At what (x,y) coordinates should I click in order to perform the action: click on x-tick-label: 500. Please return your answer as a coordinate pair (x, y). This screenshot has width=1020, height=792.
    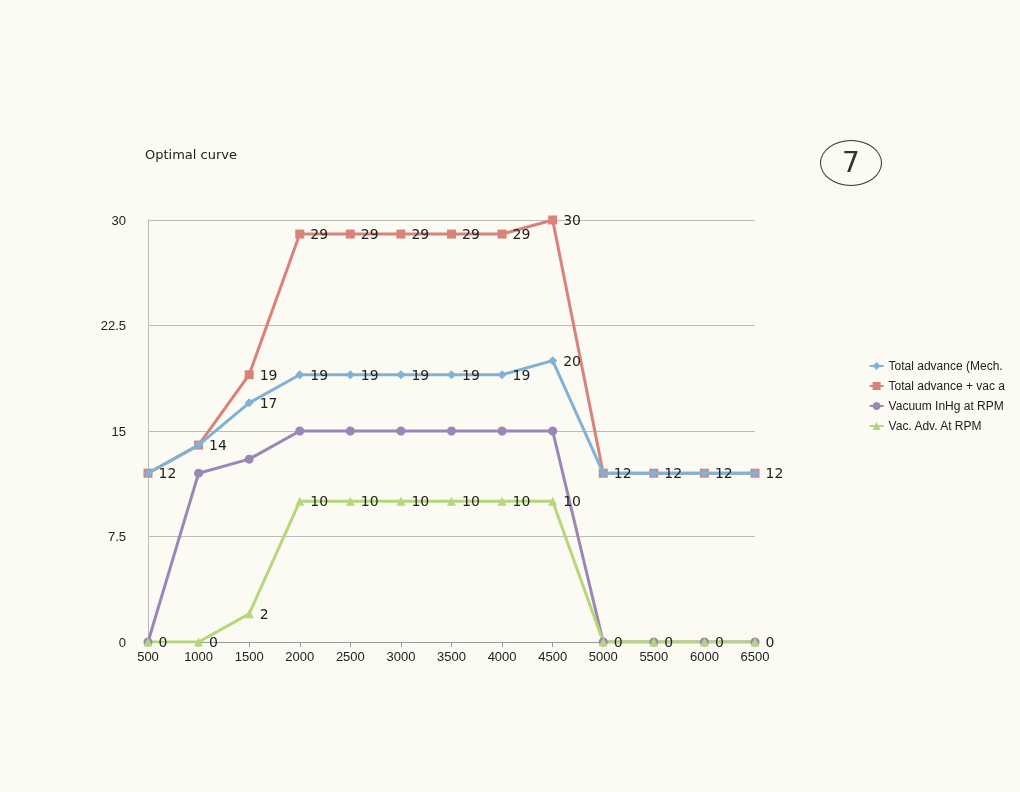
    Looking at the image, I should click on (148, 656).